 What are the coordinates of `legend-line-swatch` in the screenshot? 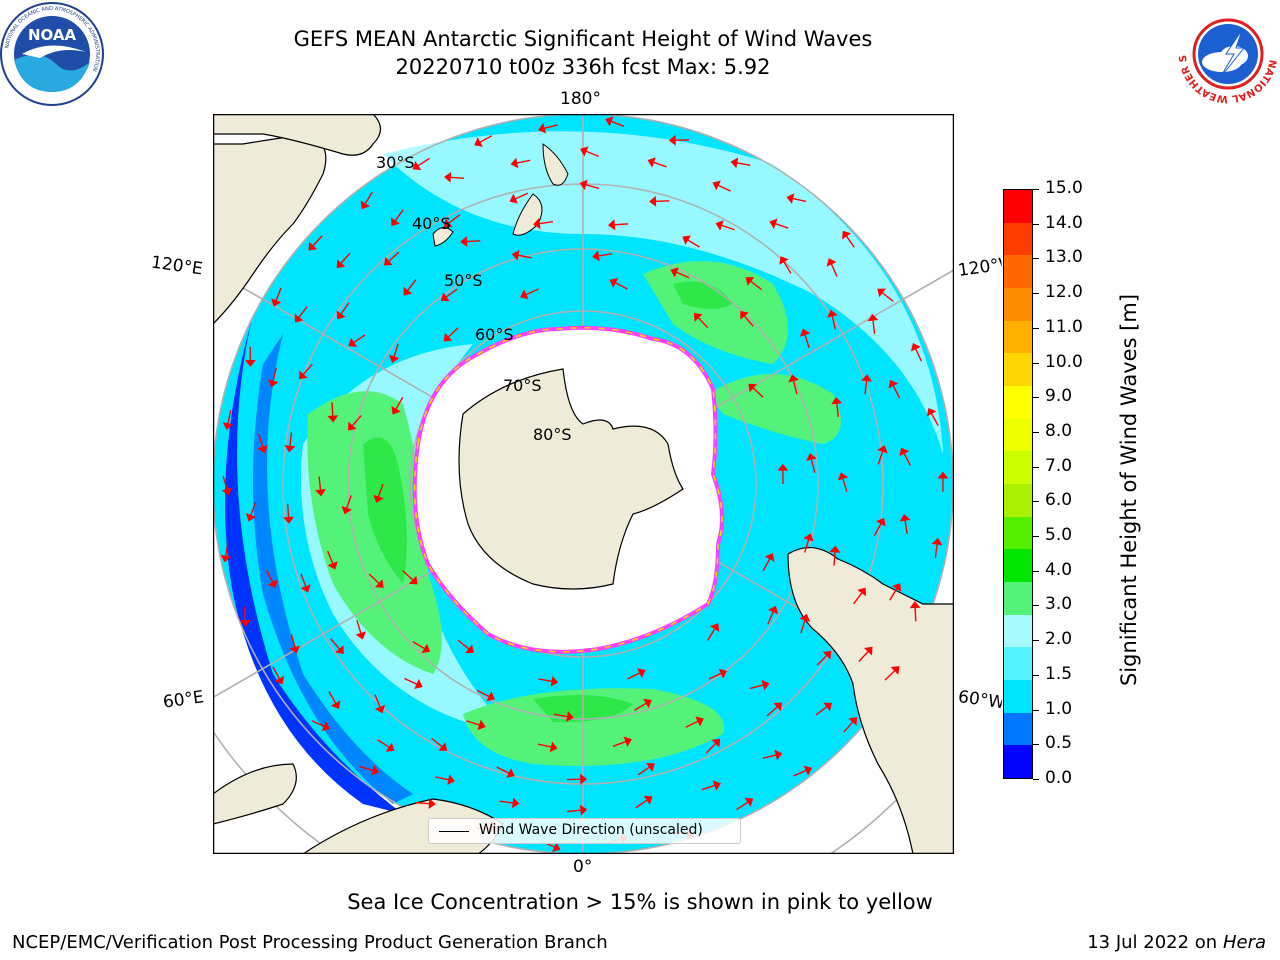 It's located at (454, 831).